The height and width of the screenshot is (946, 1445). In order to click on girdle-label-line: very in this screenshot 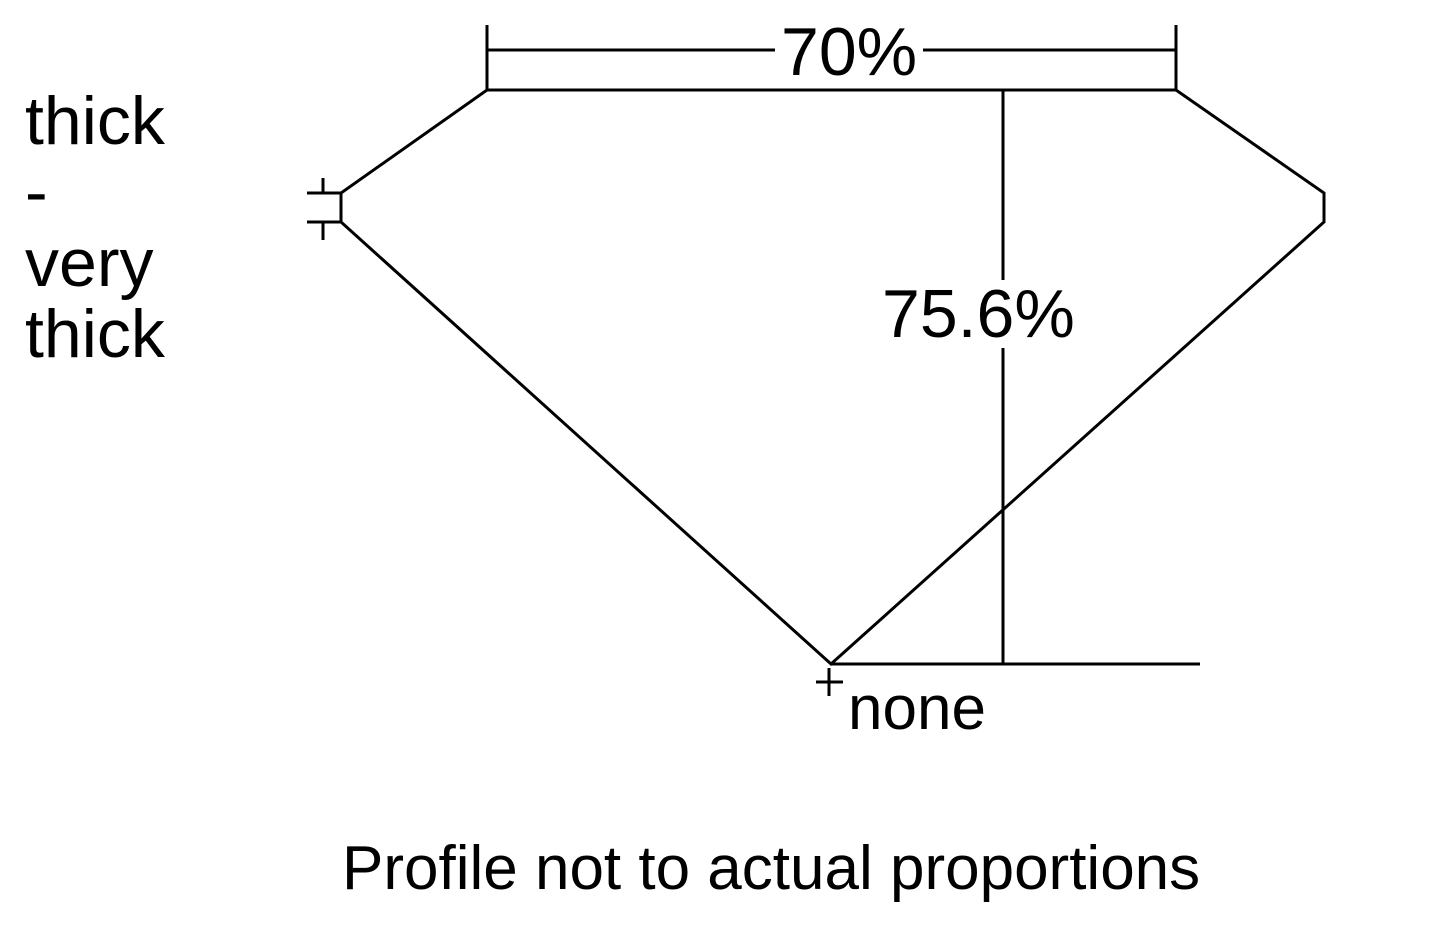, I will do `click(89, 263)`.